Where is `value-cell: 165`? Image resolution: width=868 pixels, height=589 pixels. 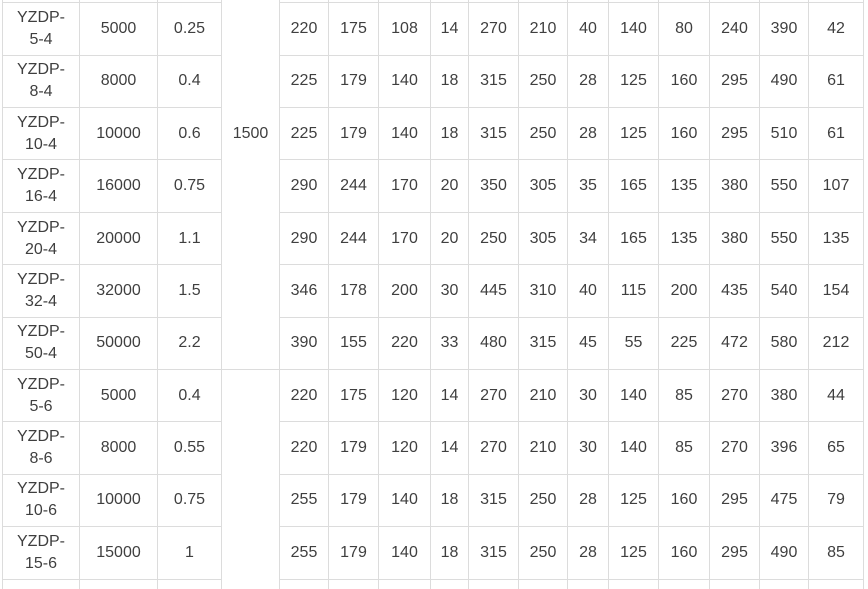
value-cell: 165 is located at coordinates (633, 186).